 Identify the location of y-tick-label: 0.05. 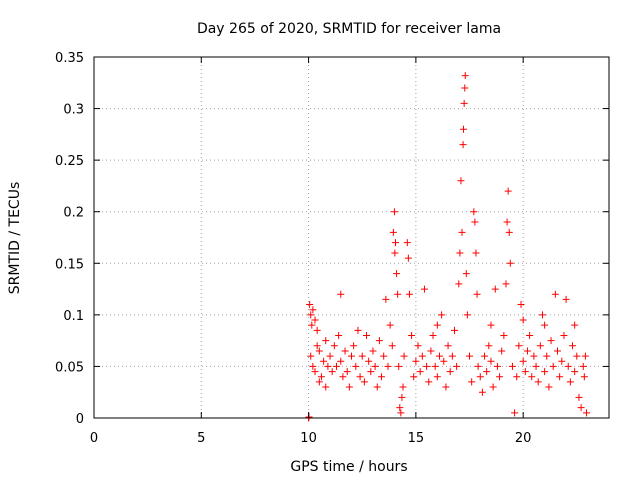
(69, 367).